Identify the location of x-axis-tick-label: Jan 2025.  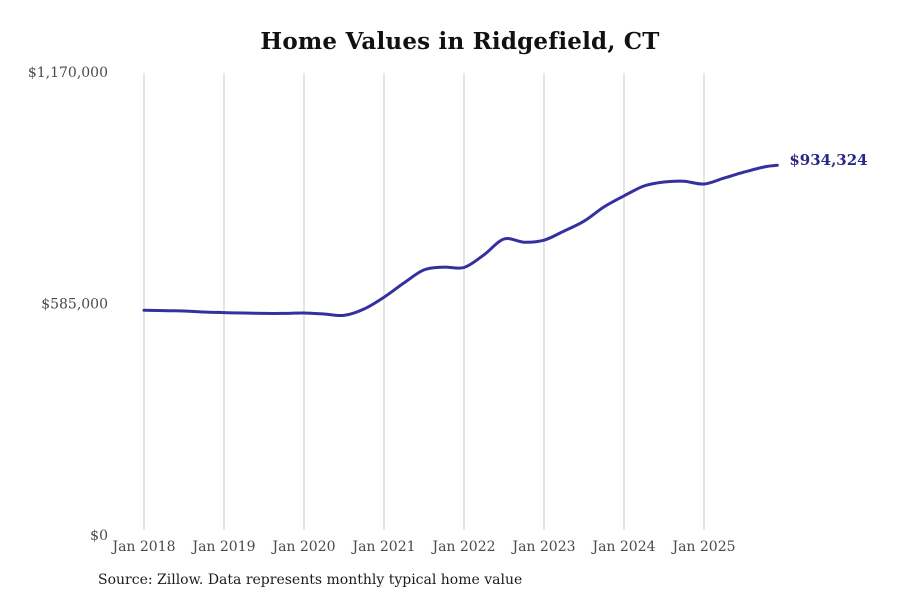
(702, 547).